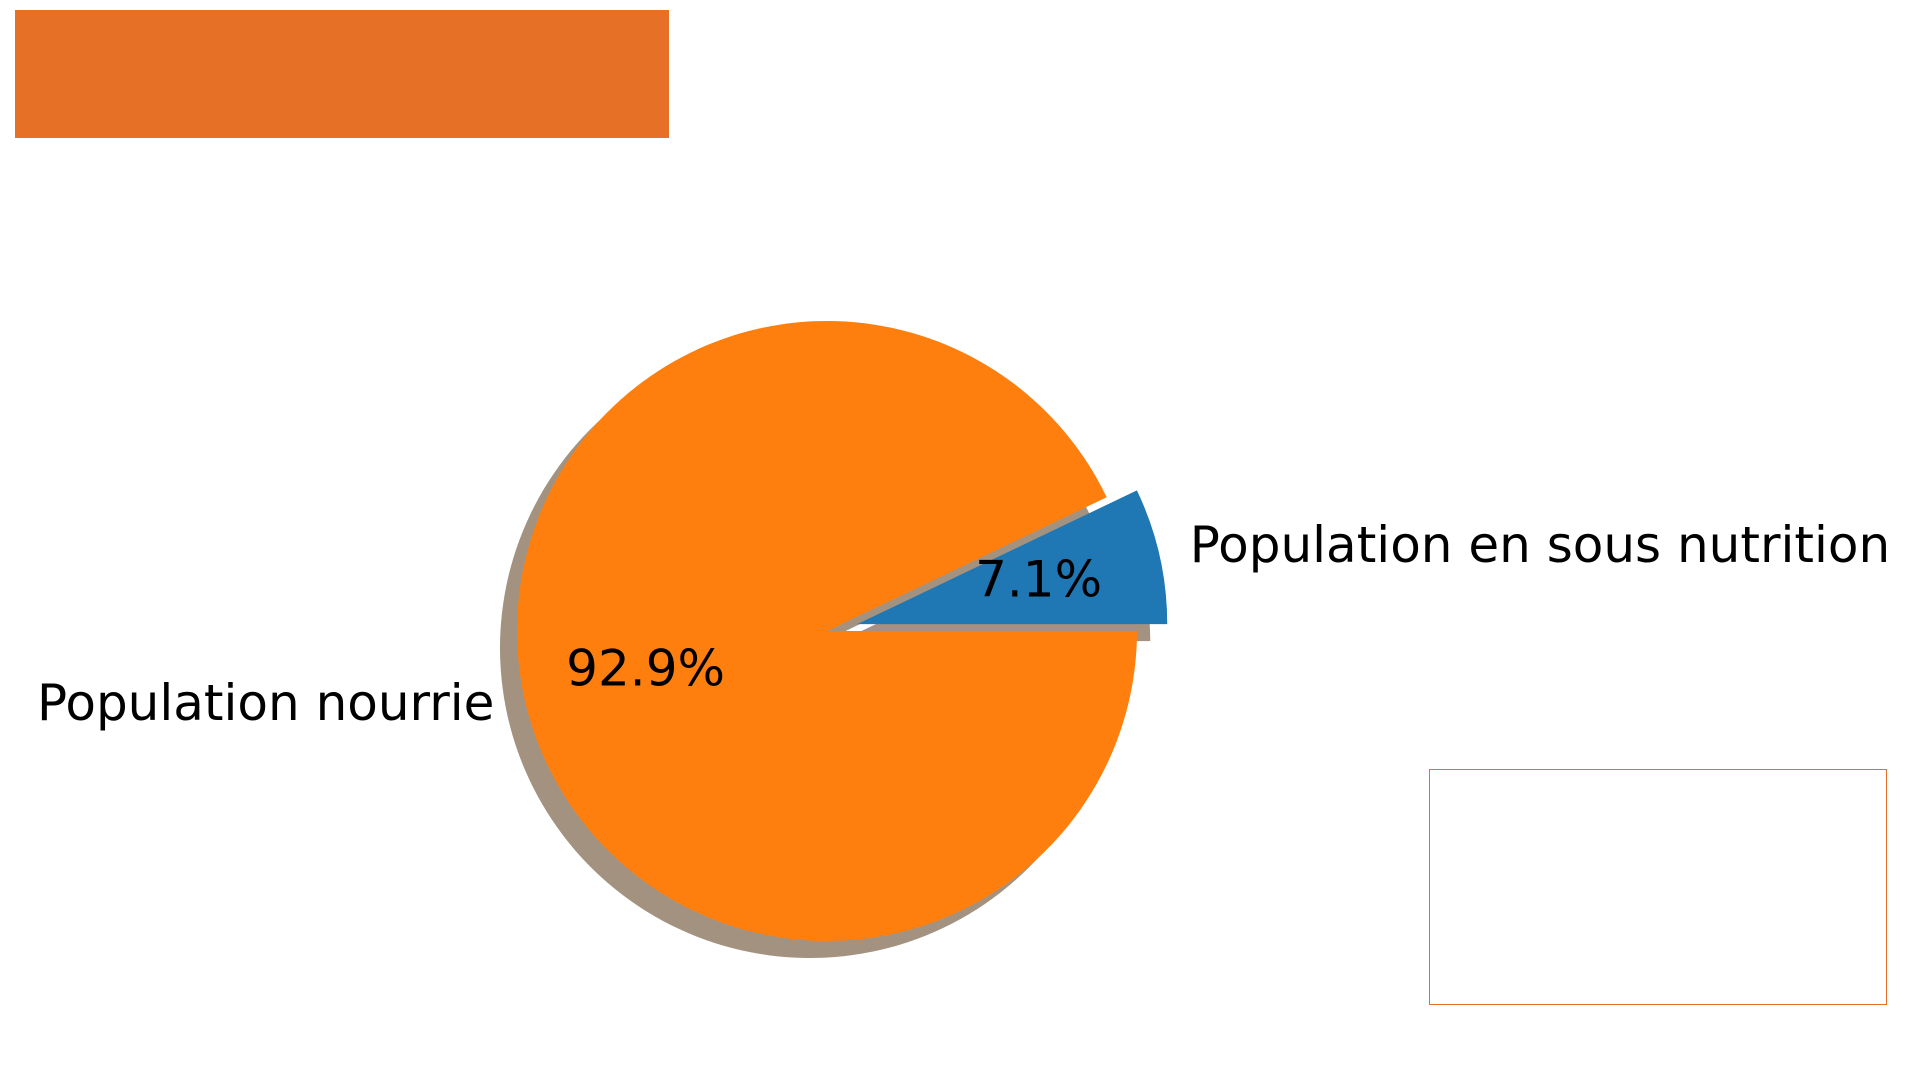 The width and height of the screenshot is (1920, 1080). What do you see at coordinates (1658, 887) in the screenshot?
I see `empty-panel` at bounding box center [1658, 887].